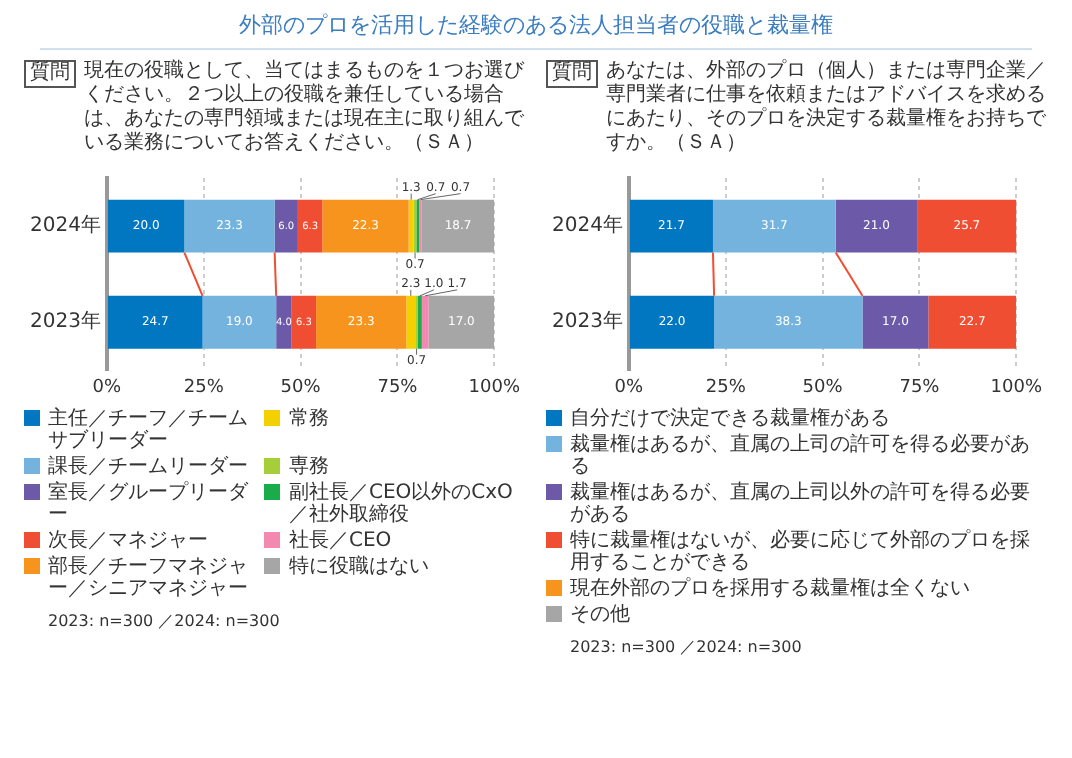 Image resolution: width=1072 pixels, height=758 pixels. I want to click on legend-label: 現在外部のプロを採用する裁量権は全くない, so click(770, 589).